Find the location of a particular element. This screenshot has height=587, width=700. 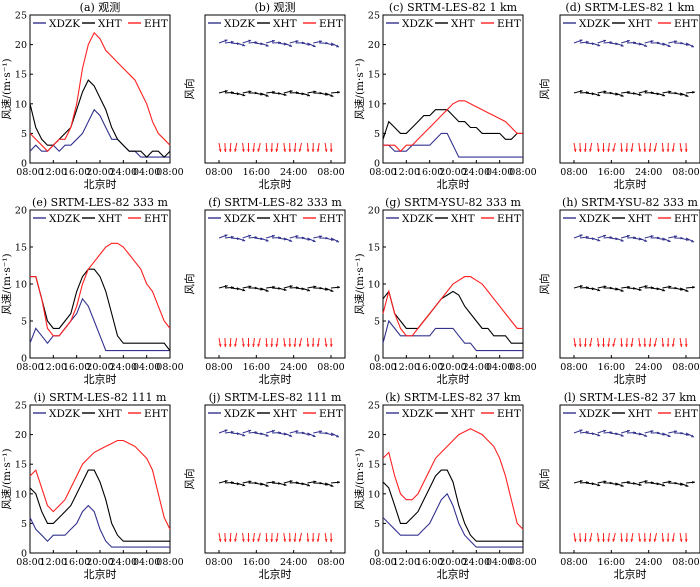

y-tick-label: 20 is located at coordinates (21, 435).